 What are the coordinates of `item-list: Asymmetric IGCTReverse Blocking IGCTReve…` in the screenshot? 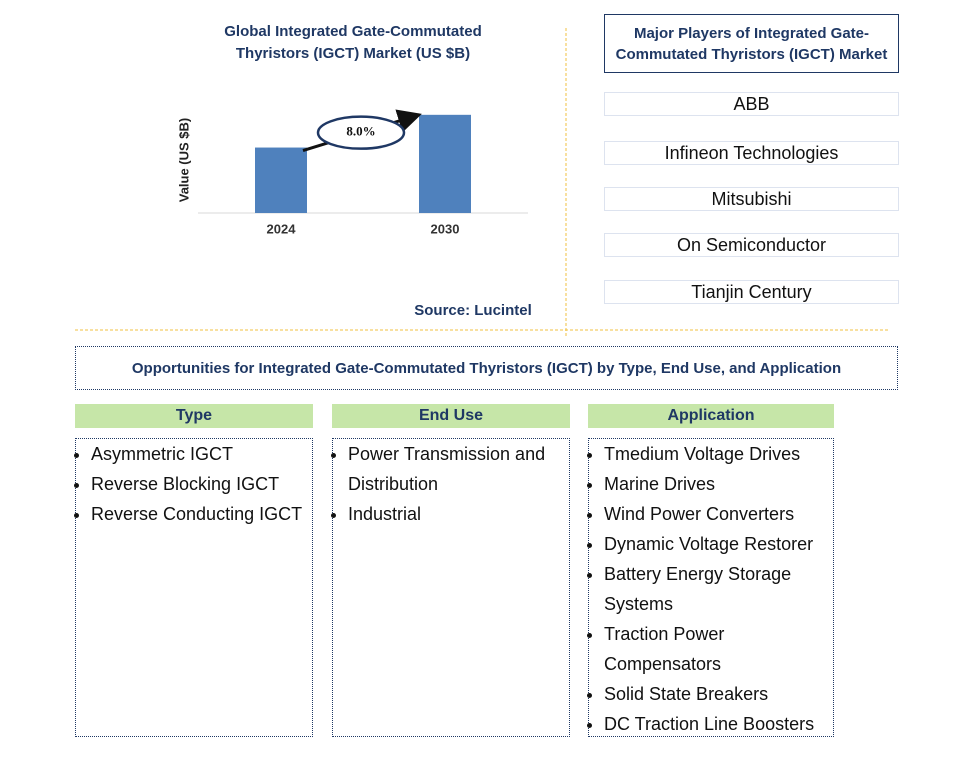 It's located at (194, 484).